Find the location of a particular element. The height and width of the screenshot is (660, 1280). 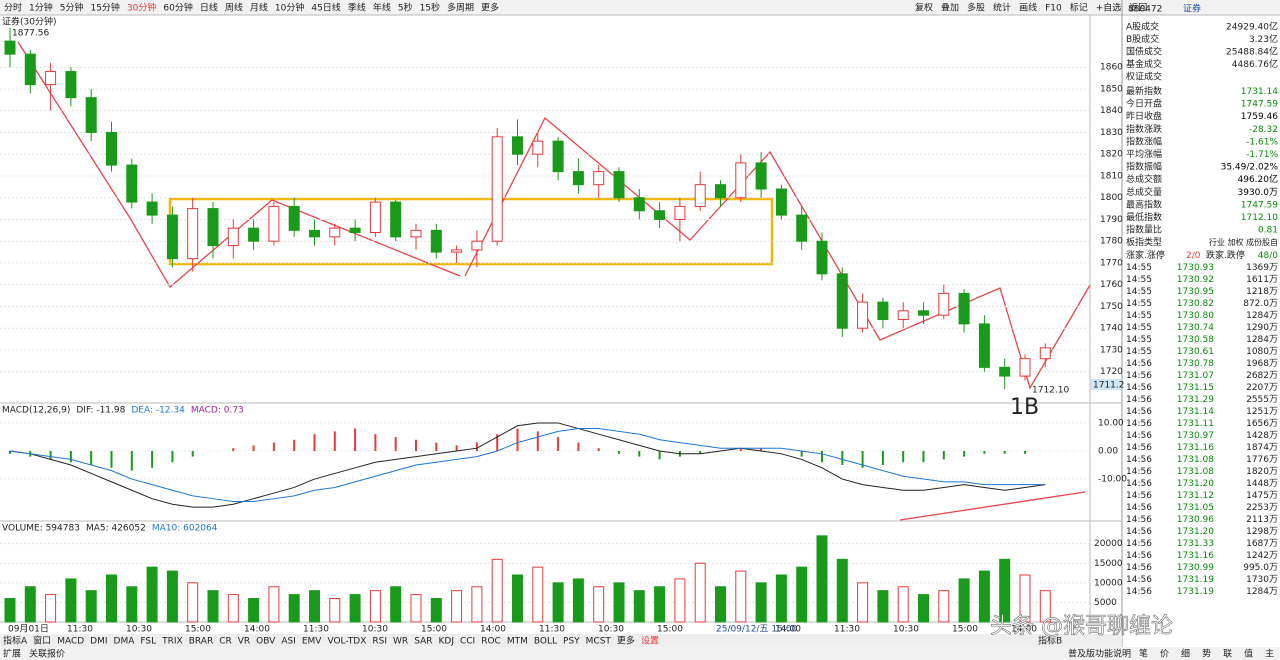

indicator-tab: 窗口 is located at coordinates (42, 641).